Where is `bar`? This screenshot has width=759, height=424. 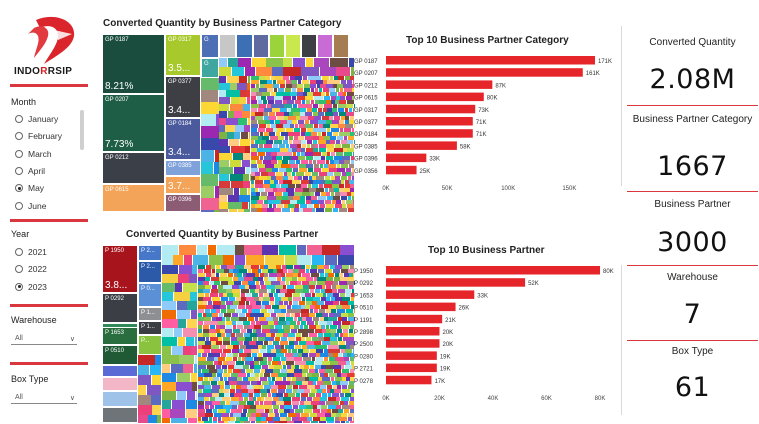
bar is located at coordinates (406, 158).